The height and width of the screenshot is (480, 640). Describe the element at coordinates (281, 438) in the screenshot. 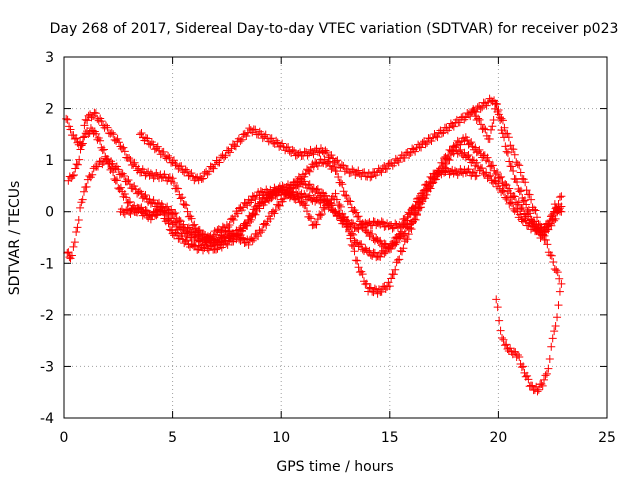

I see `x-tick-label: 10` at that location.